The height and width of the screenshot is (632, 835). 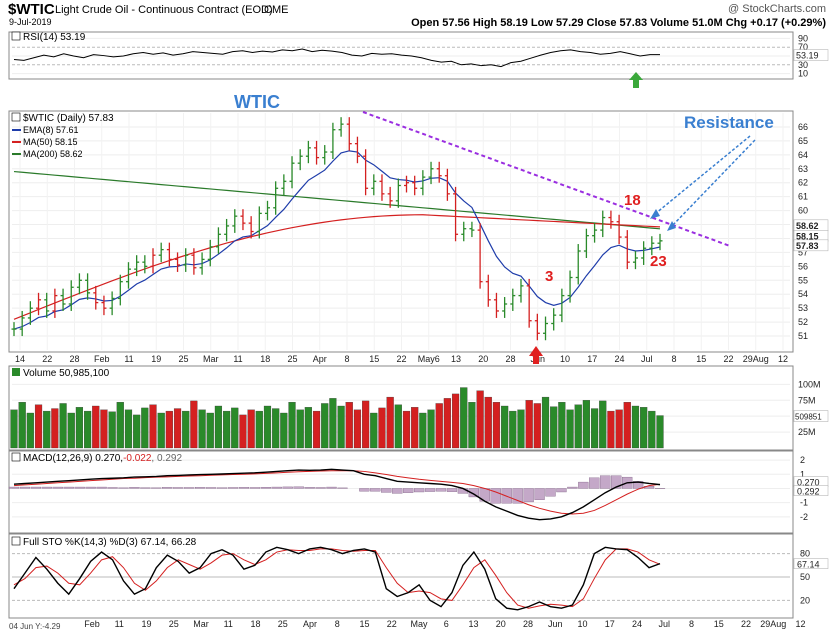 I want to click on volume-badge, so click(x=811, y=416).